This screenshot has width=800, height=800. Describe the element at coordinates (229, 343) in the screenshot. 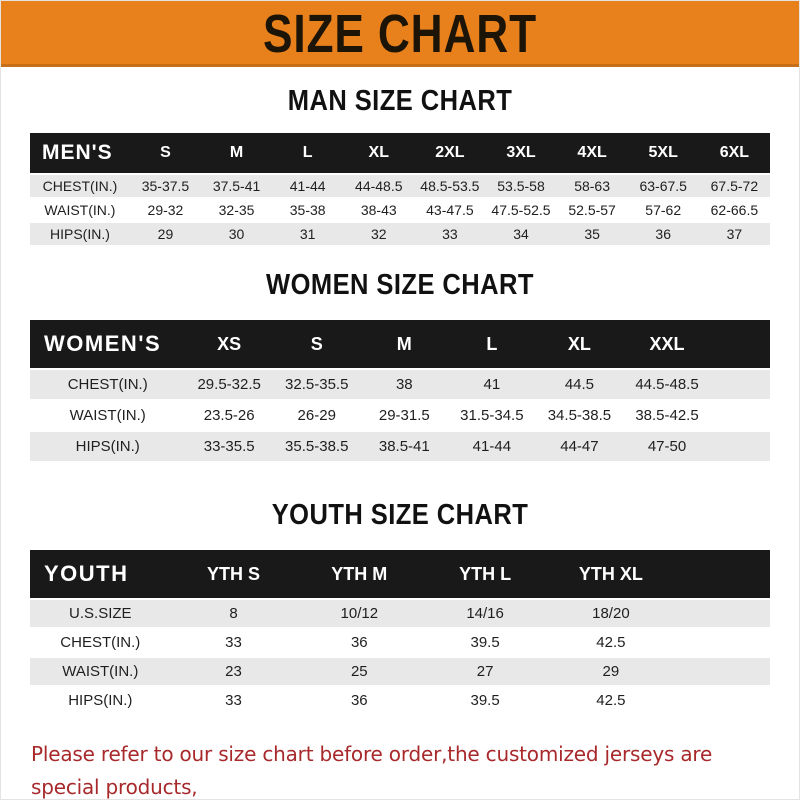

I see `size-column-header: XS` at that location.